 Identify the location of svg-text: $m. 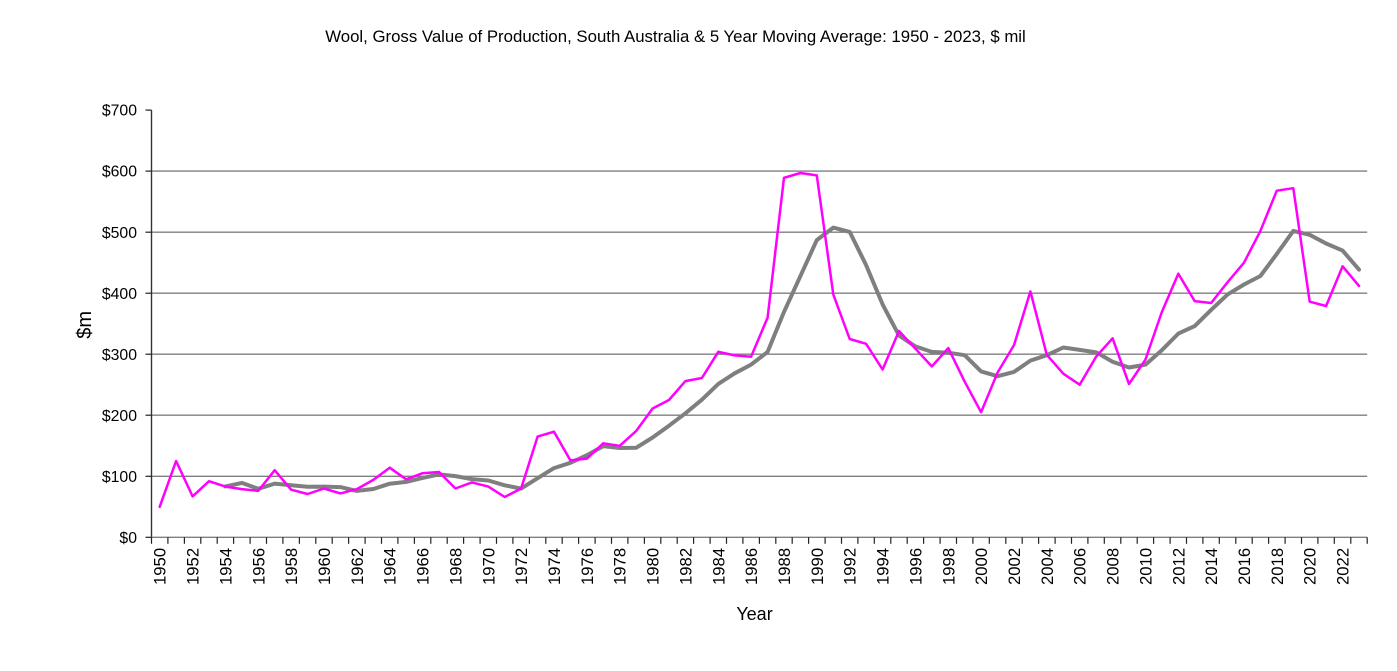
(85, 325).